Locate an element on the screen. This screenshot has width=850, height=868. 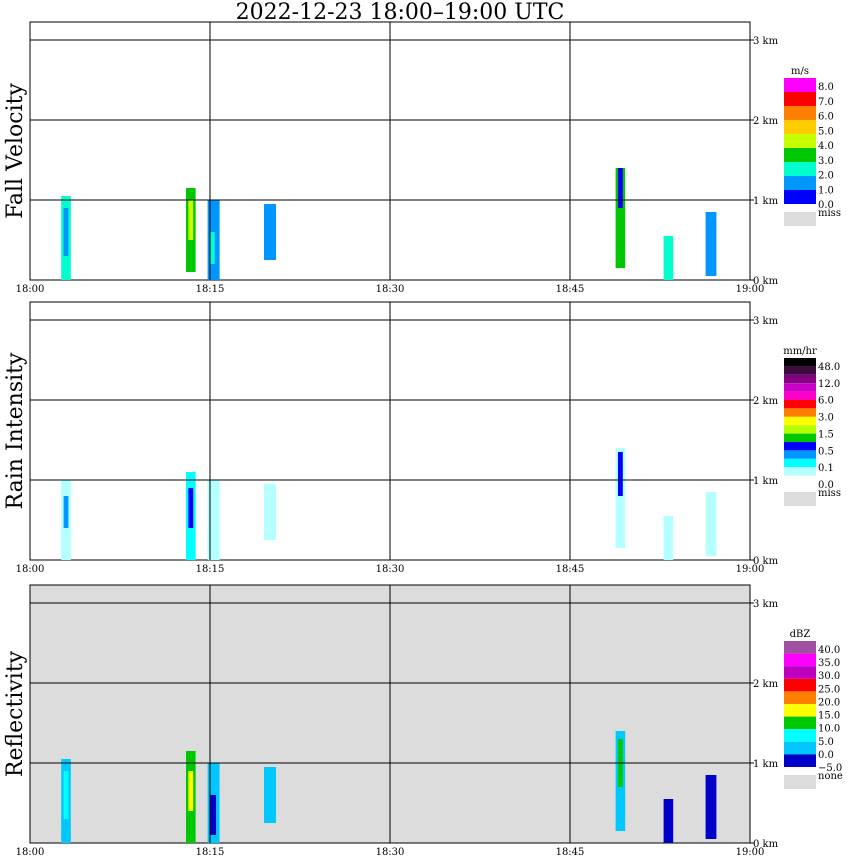
fall-velocity-legend-label: 8.0 is located at coordinates (826, 87).